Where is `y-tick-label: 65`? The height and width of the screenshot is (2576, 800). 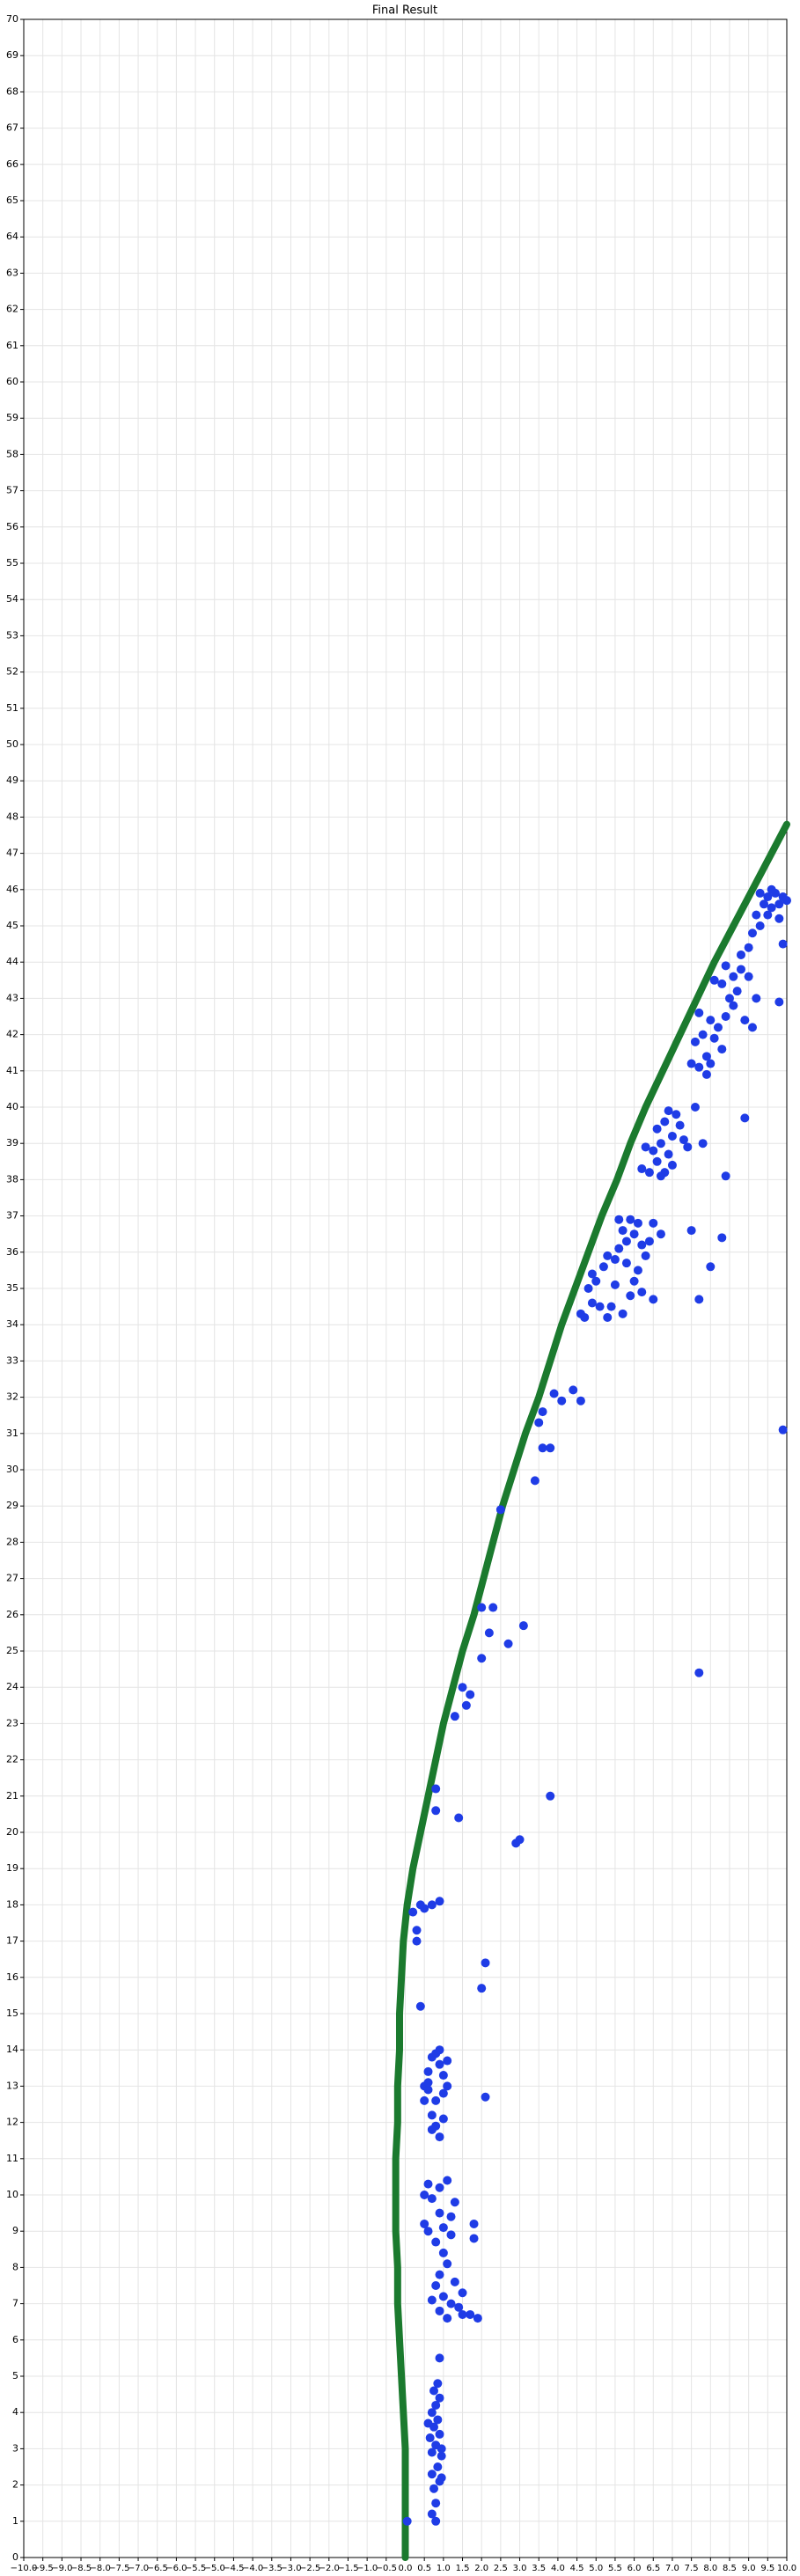
y-tick-label: 65 is located at coordinates (12, 200).